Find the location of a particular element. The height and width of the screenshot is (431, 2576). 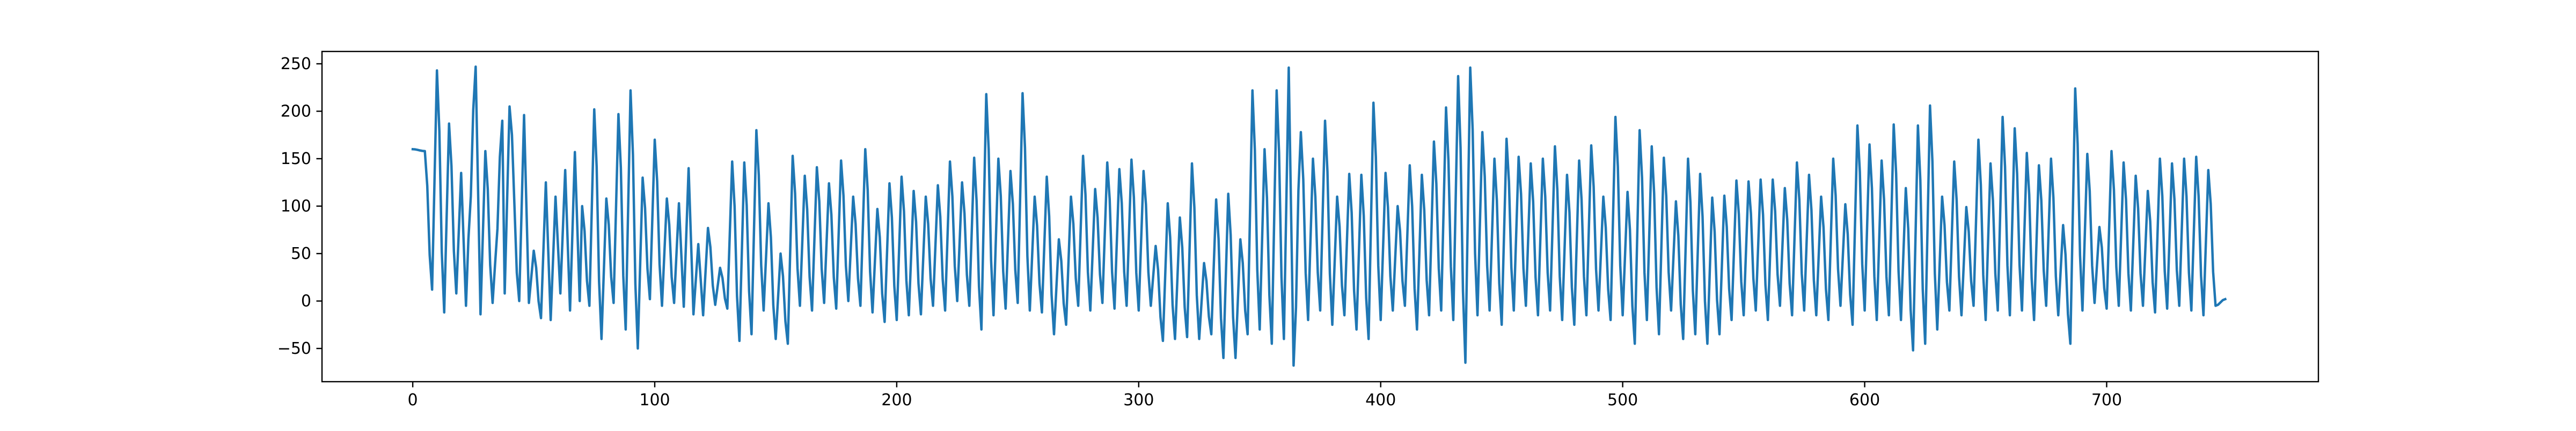

x-tick-label: 400 is located at coordinates (1380, 400).